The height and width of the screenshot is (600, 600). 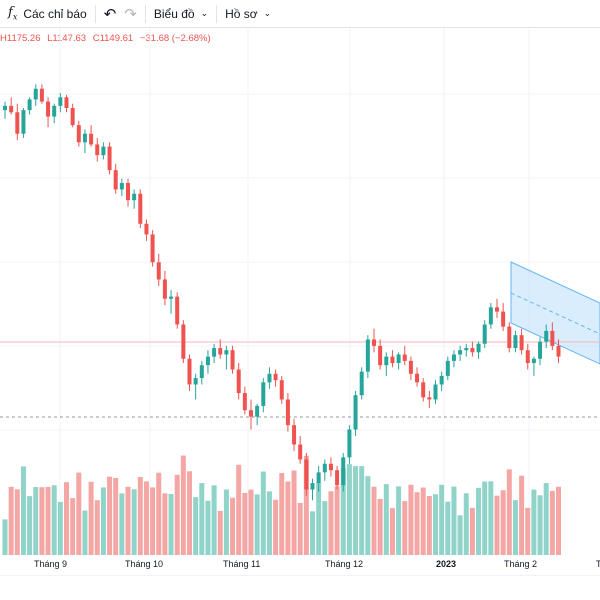 I want to click on chevron-down-icon: ⌄, so click(x=204, y=13).